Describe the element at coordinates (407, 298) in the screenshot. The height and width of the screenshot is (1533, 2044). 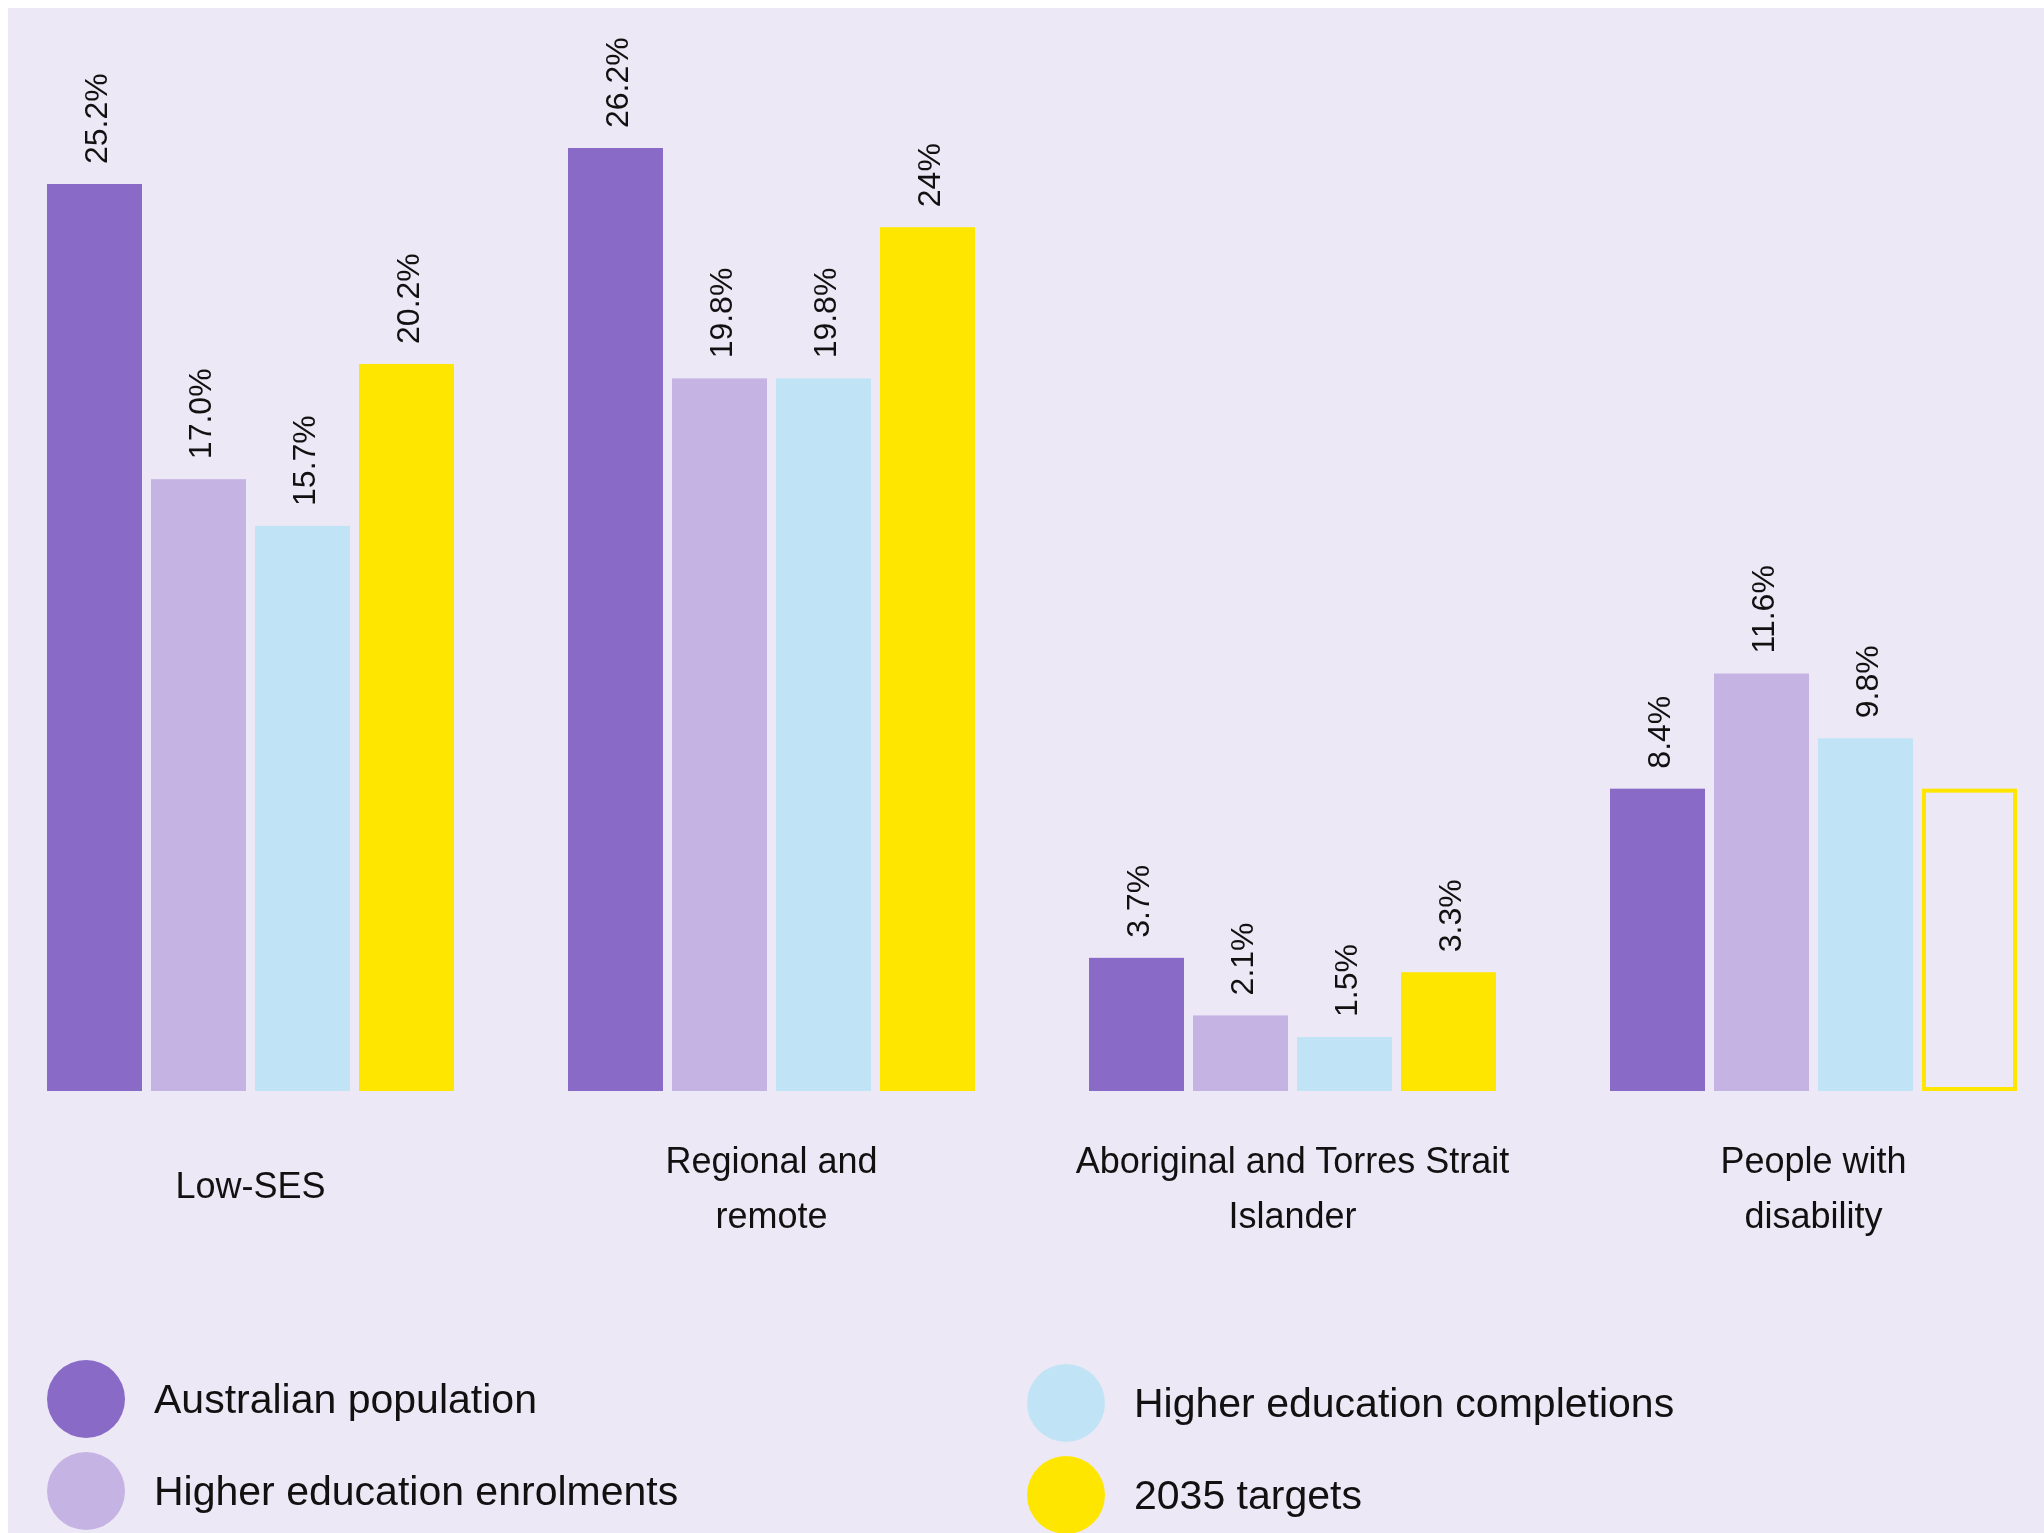
I see `data-label: 20.2%` at that location.